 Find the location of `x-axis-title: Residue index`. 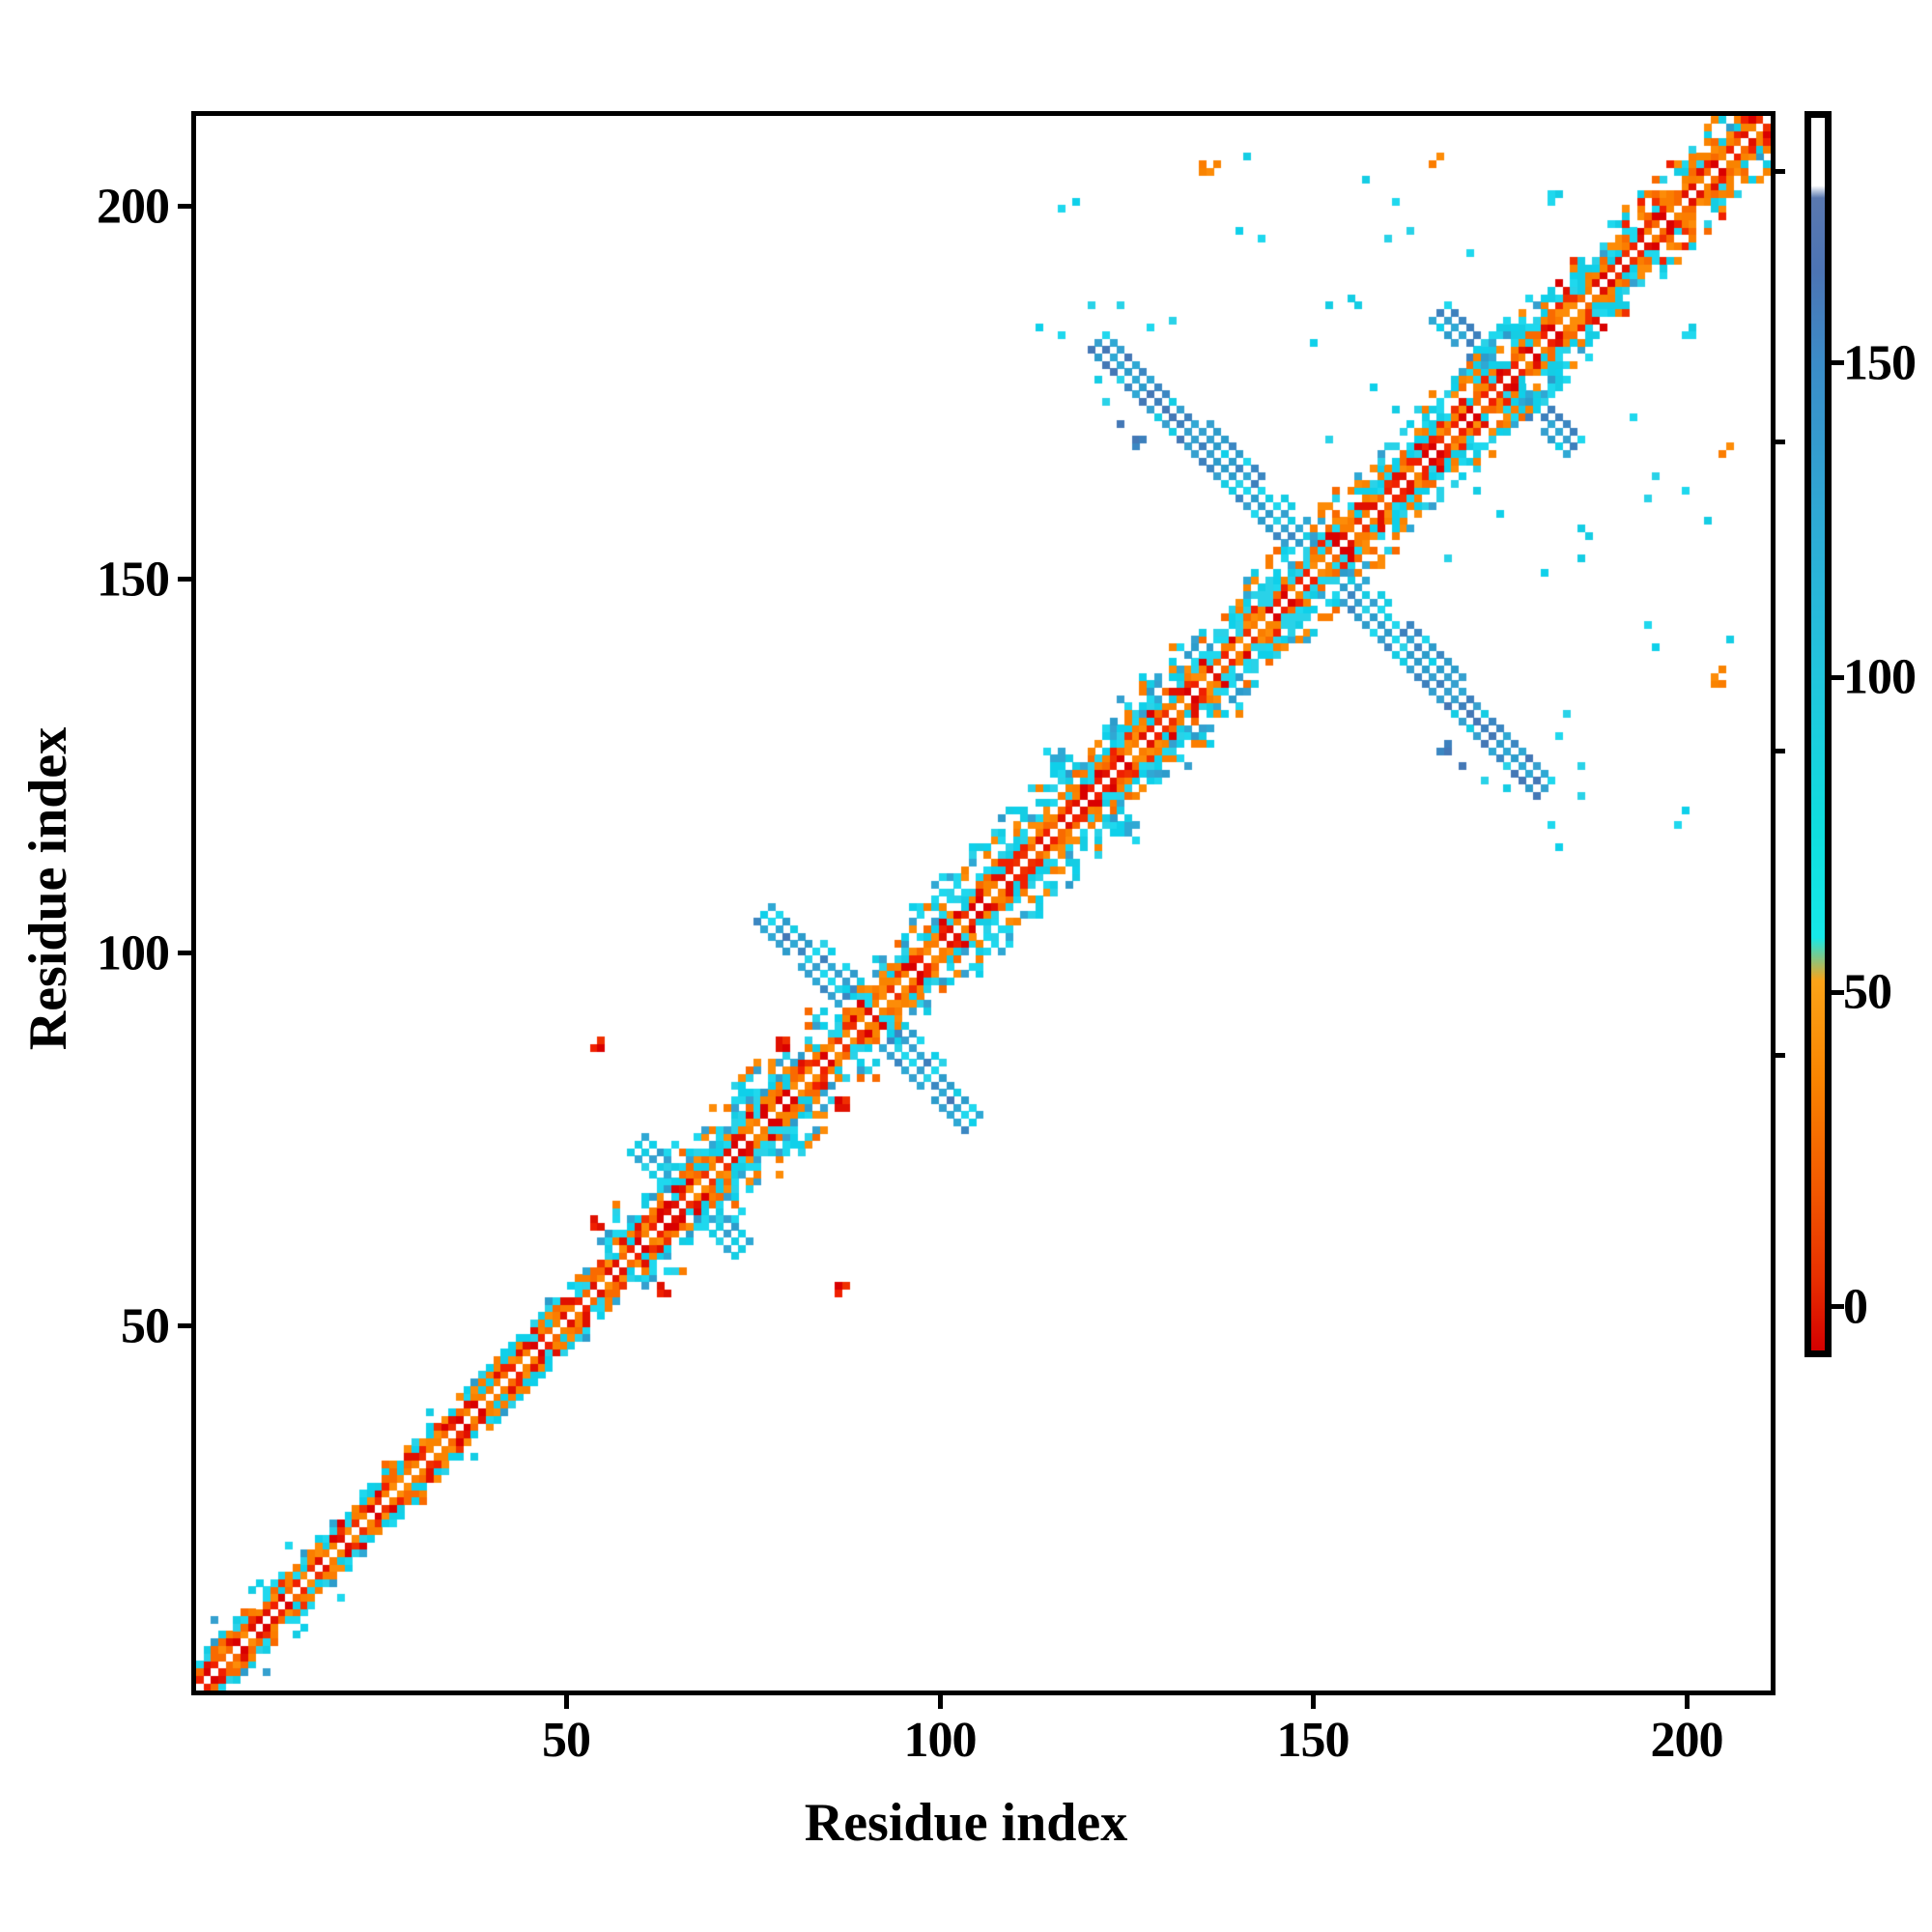

x-axis-title: Residue index is located at coordinates (966, 1823).